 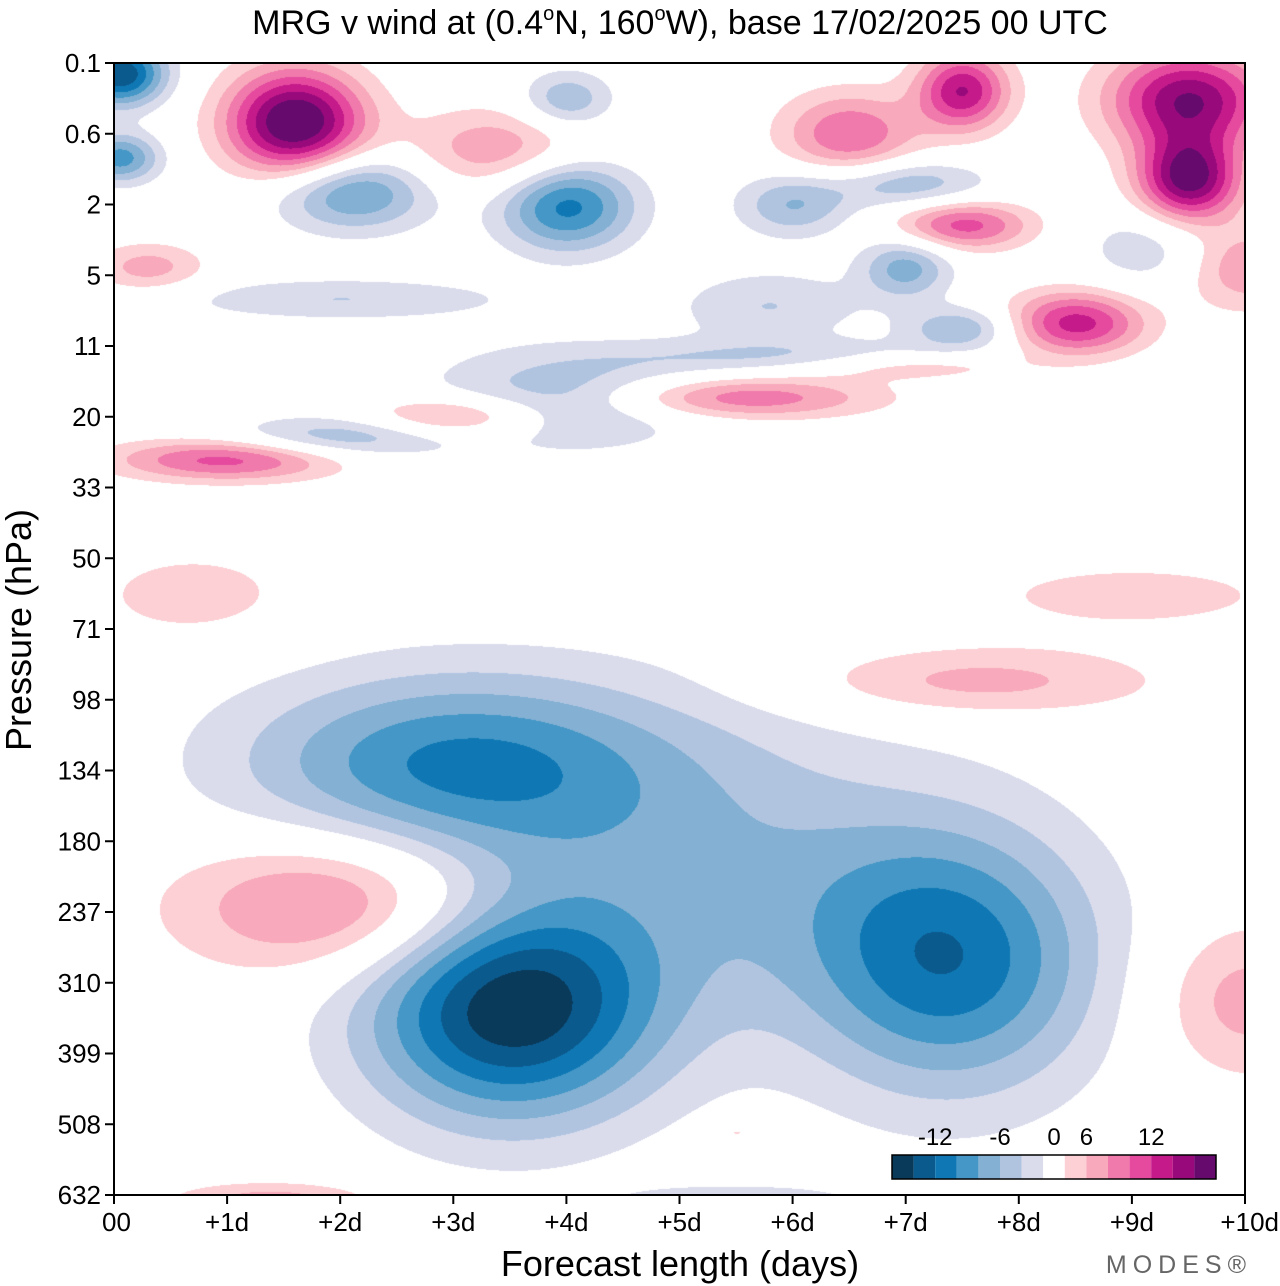 I want to click on y-tick-label: 0.6, so click(x=83, y=134).